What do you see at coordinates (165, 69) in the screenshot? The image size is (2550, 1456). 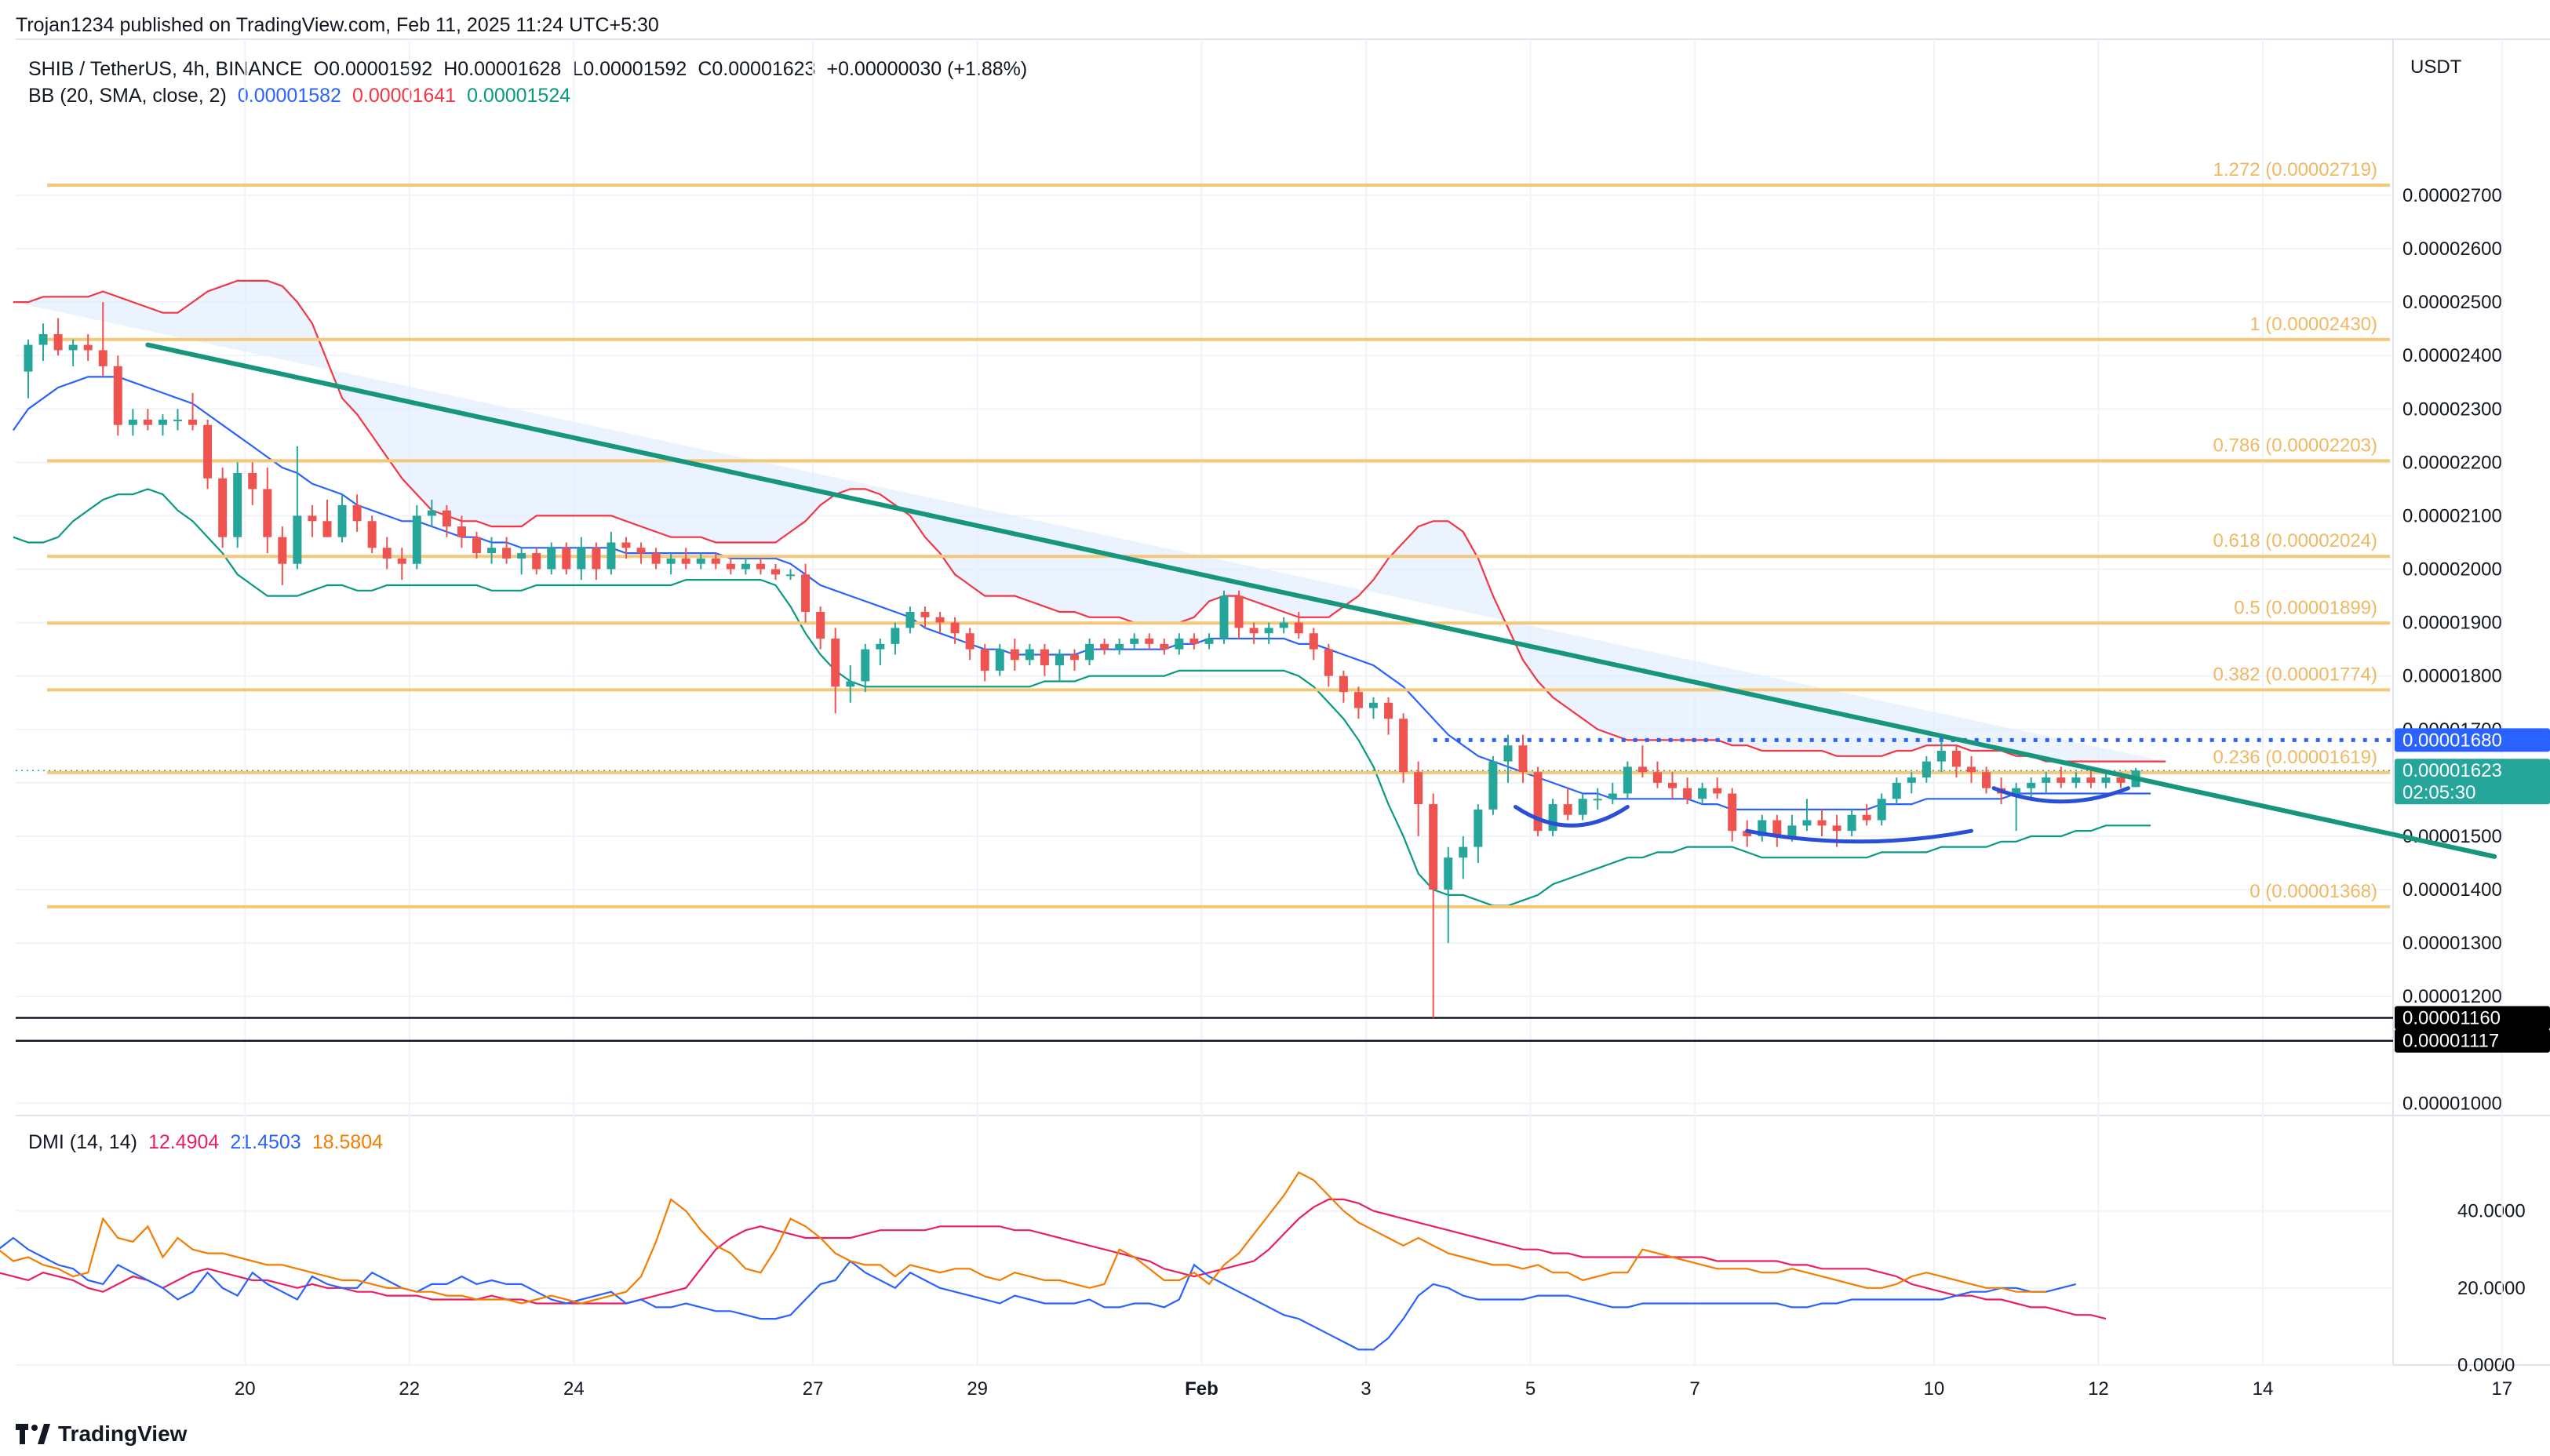 I see `symbol-name: SHIB / TetherUS, 4h, BINANCE` at bounding box center [165, 69].